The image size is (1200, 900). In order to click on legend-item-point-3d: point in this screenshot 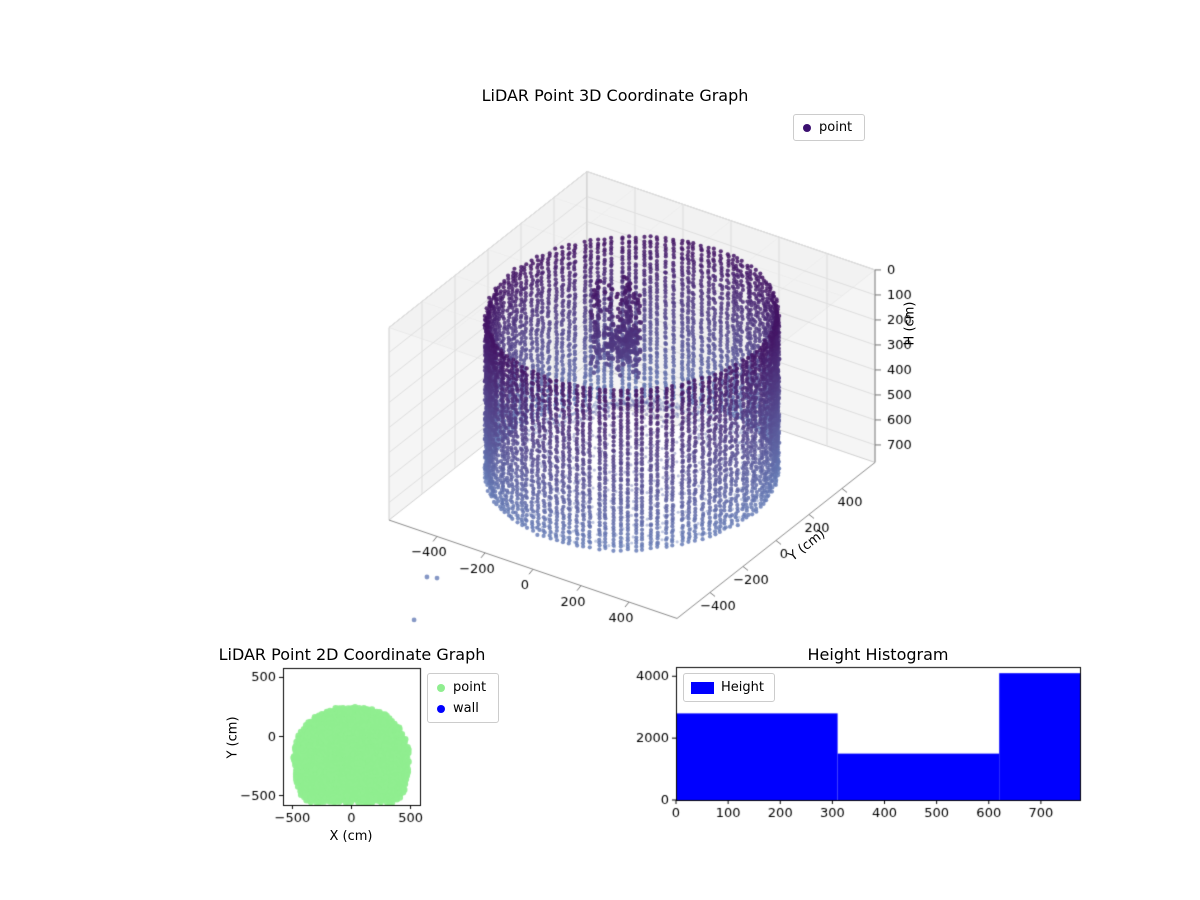, I will do `click(827, 127)`.